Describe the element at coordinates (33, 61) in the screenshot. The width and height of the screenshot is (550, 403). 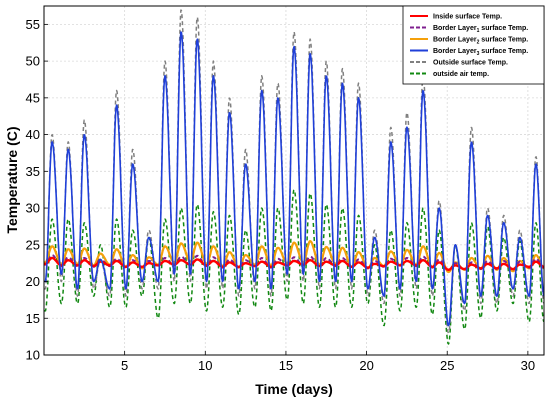
I see `y-tick-label: 50` at that location.